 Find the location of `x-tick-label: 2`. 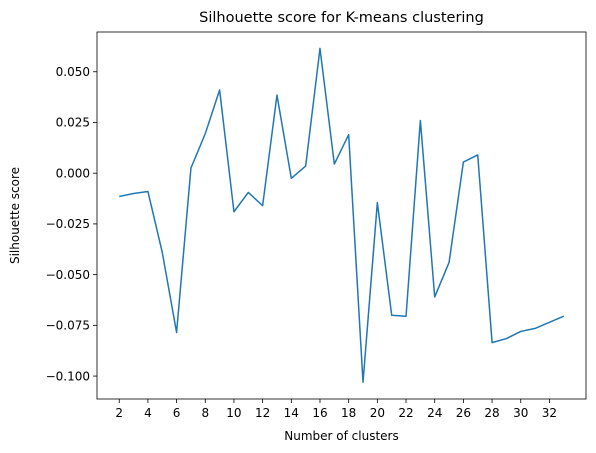

x-tick-label: 2 is located at coordinates (119, 413).